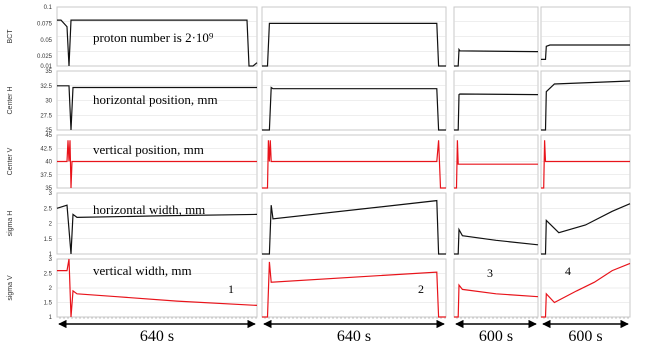 This screenshot has width=649, height=346. I want to click on ylabel-sigmaH: sigma H, so click(10, 224).